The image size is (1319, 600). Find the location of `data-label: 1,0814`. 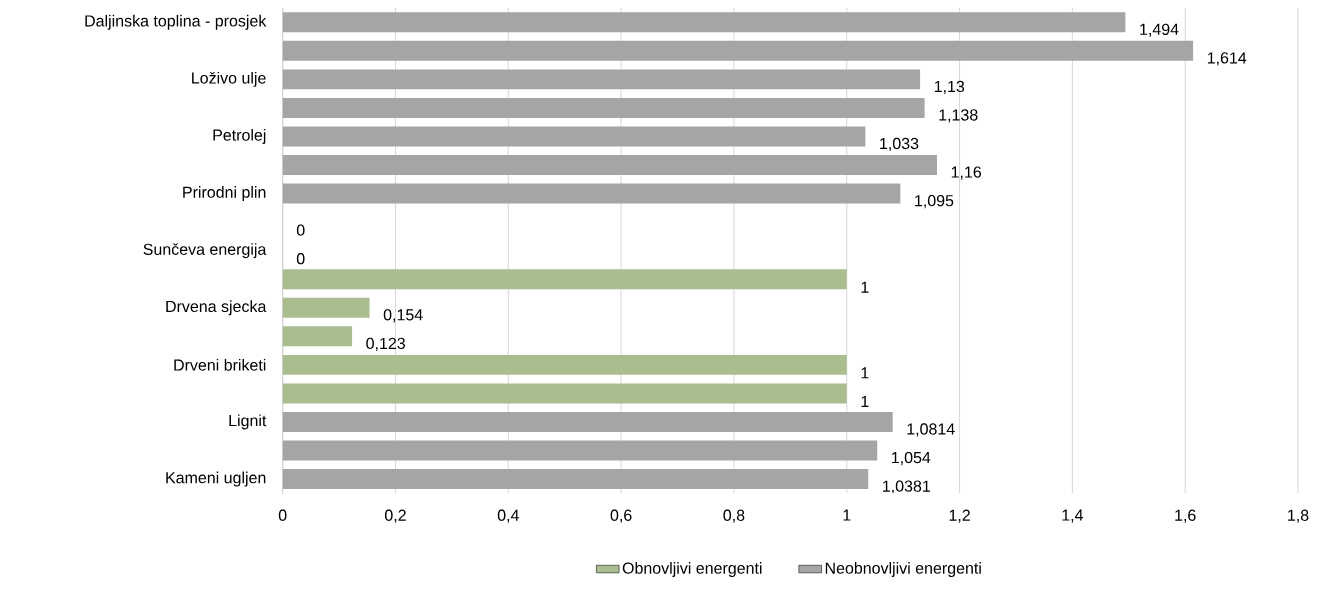

data-label: 1,0814 is located at coordinates (931, 430).